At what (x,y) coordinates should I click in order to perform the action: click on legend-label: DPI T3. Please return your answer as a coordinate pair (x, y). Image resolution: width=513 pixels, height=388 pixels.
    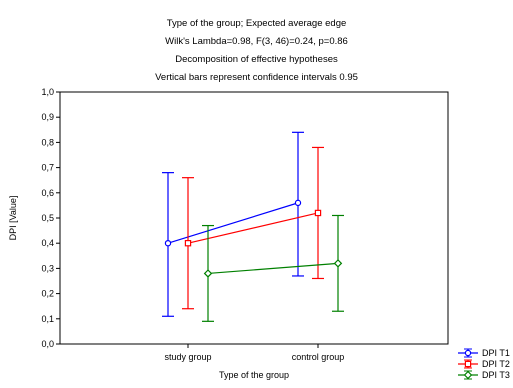
    Looking at the image, I should click on (496, 375).